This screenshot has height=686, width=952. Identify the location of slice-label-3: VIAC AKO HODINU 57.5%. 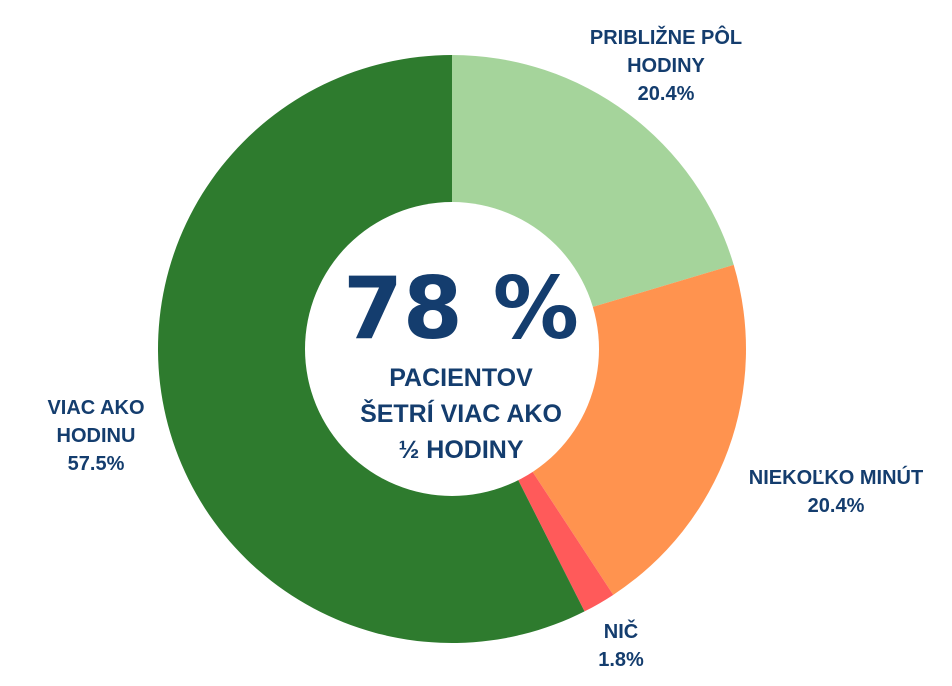
(95, 436).